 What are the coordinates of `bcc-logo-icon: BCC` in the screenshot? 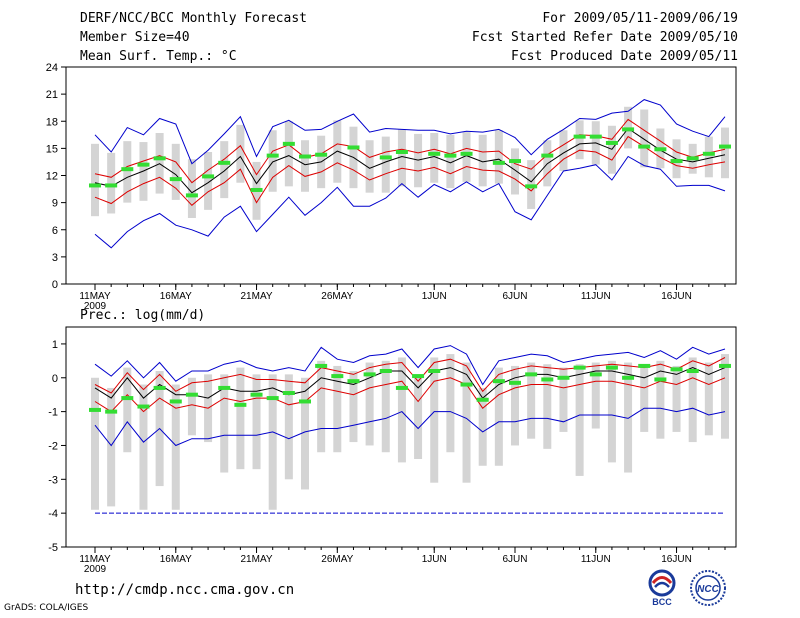 It's located at (662, 588).